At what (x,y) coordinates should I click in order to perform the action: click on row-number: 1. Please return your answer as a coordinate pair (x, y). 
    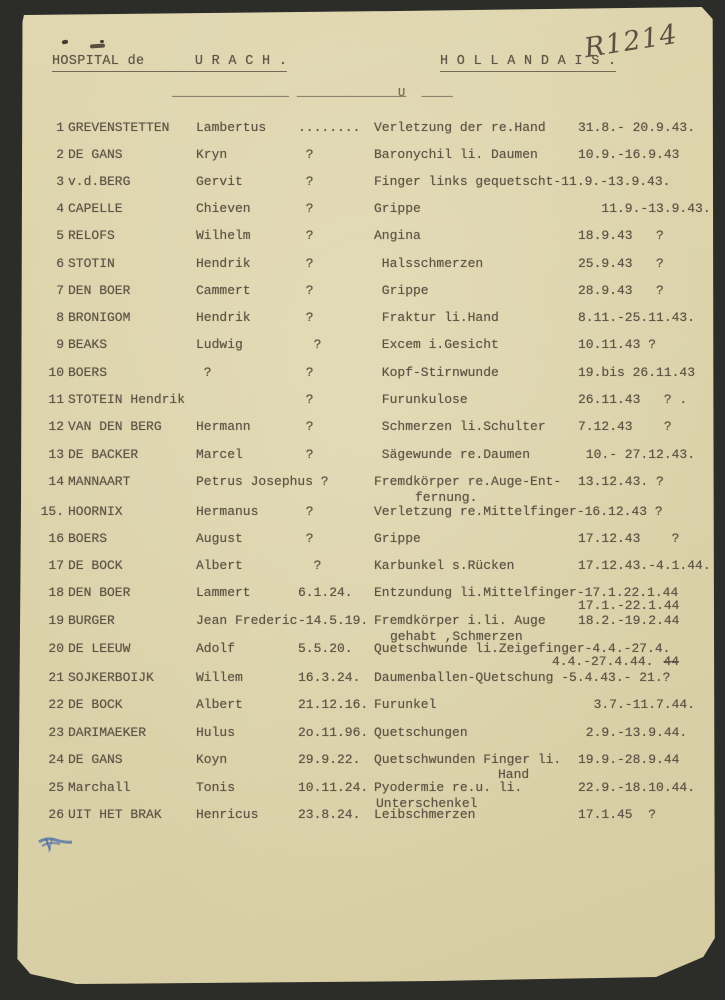
    Looking at the image, I should click on (60, 127).